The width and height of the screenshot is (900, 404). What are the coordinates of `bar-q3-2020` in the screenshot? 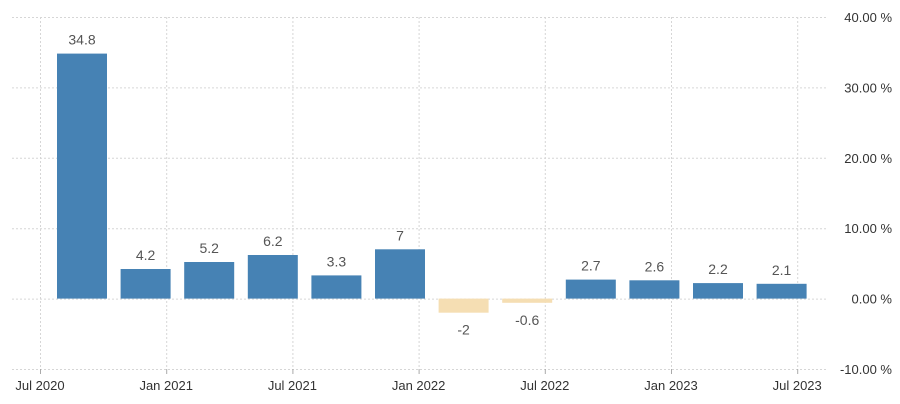 It's located at (82, 176).